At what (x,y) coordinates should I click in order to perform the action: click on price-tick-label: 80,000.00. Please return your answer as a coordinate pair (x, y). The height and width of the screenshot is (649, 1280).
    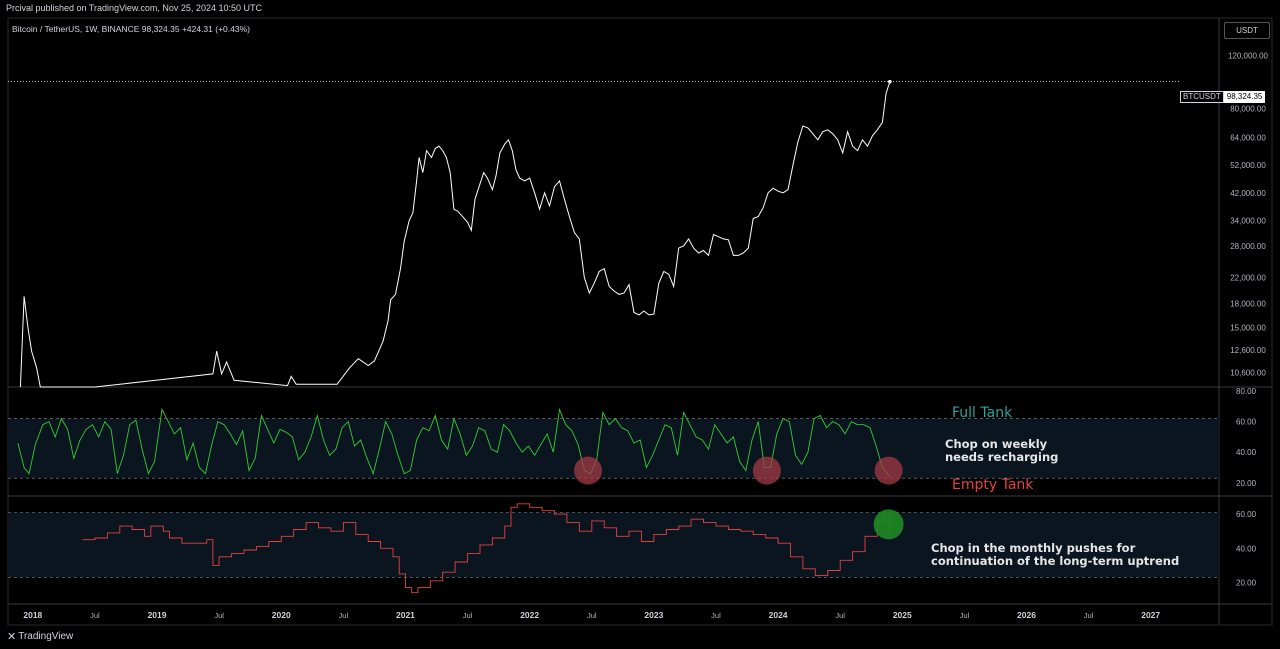
    Looking at the image, I should click on (1248, 109).